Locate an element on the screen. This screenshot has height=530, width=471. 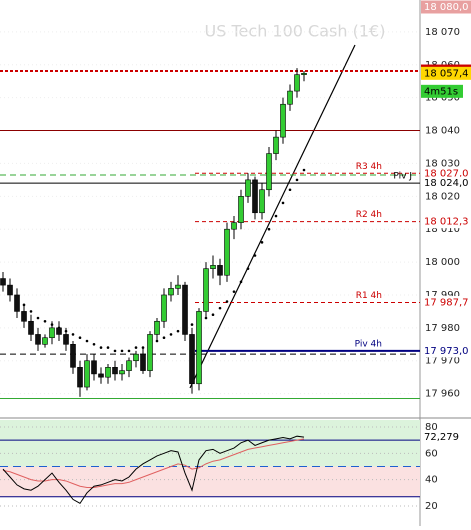
price-box-label: 18 057,4 is located at coordinates (446, 73).